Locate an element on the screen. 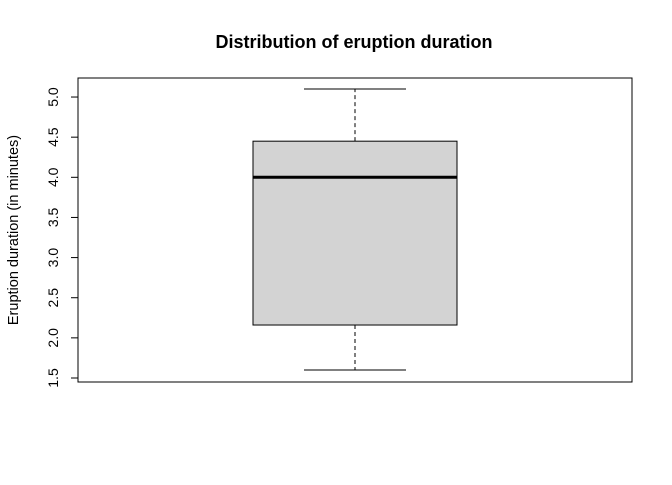 The height and width of the screenshot is (485, 672). y-tick-label: 3.5 is located at coordinates (53, 218).